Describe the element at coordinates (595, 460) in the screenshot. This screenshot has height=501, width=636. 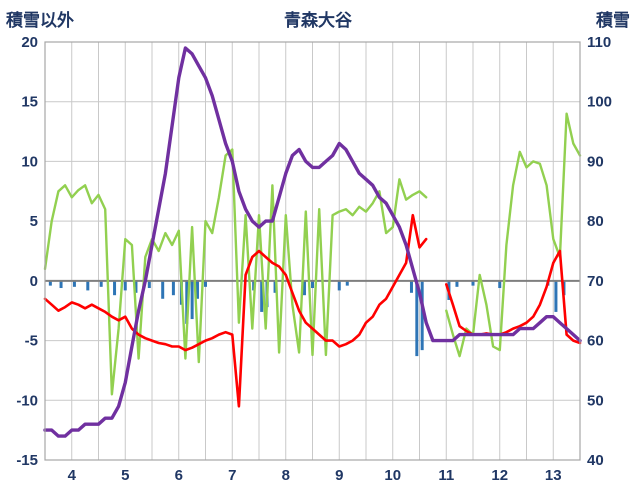
I see `right-axis-tick-label: 40` at that location.